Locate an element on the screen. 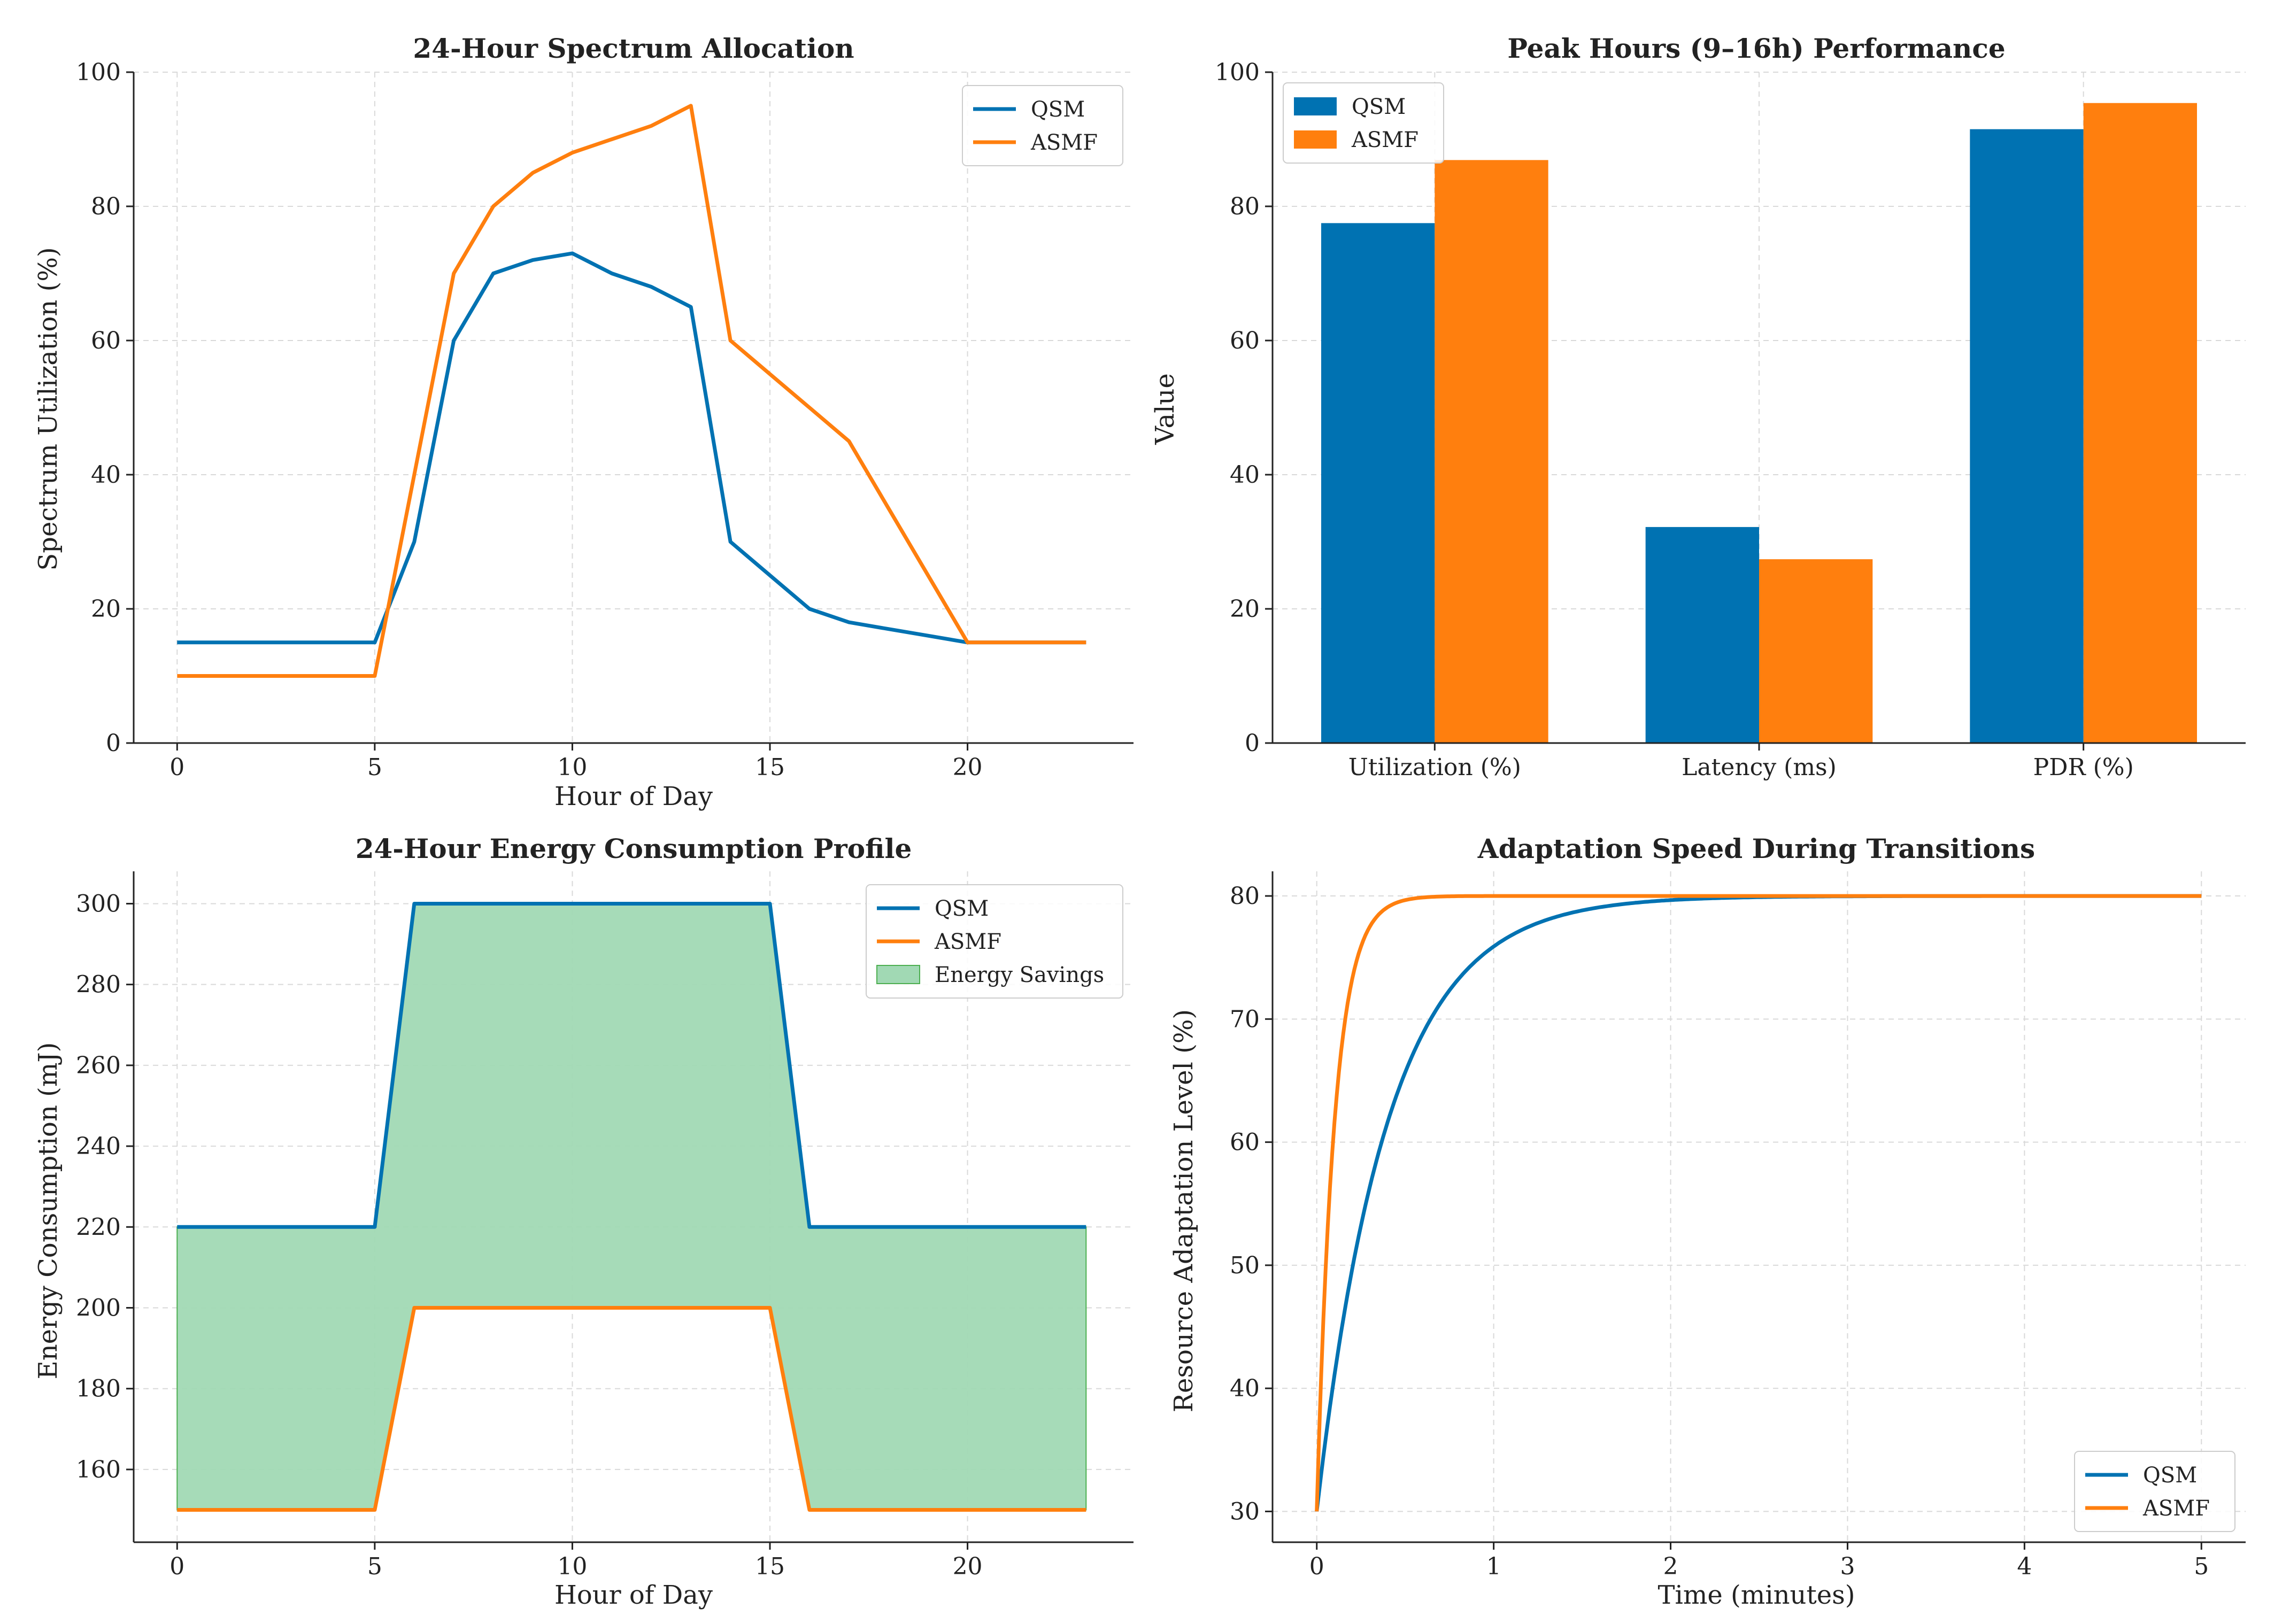  chart-title: 24-Hour Spectrum Allocation is located at coordinates (633, 48).